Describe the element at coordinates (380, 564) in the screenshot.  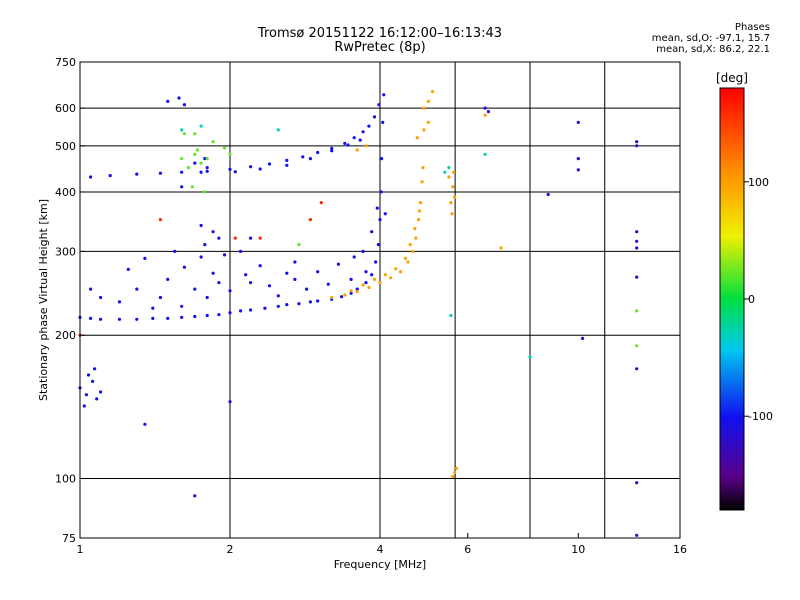
I see `x-axis-label: Frequency [MHz]` at that location.